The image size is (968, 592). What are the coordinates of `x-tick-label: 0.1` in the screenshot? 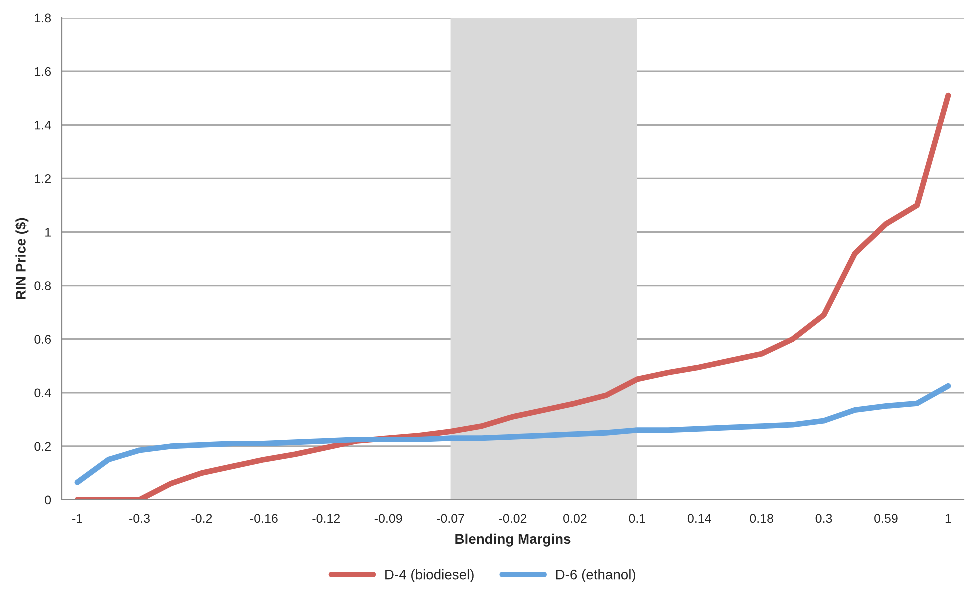 It's located at (637, 519).